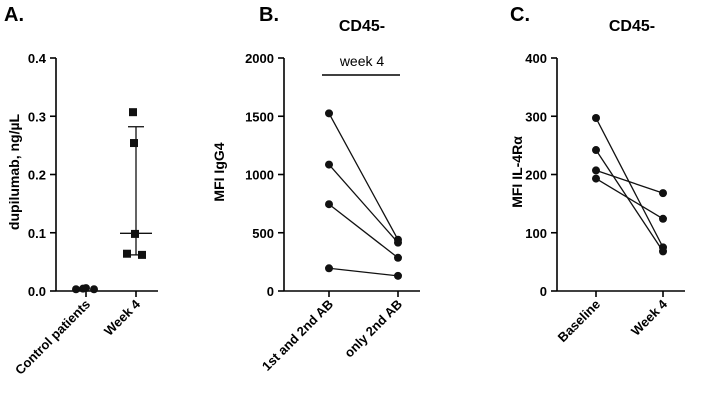 This screenshot has height=400, width=709. Describe the element at coordinates (517, 172) in the screenshot. I see `panel-c-ylabel: MFI IL-4Rα` at that location.